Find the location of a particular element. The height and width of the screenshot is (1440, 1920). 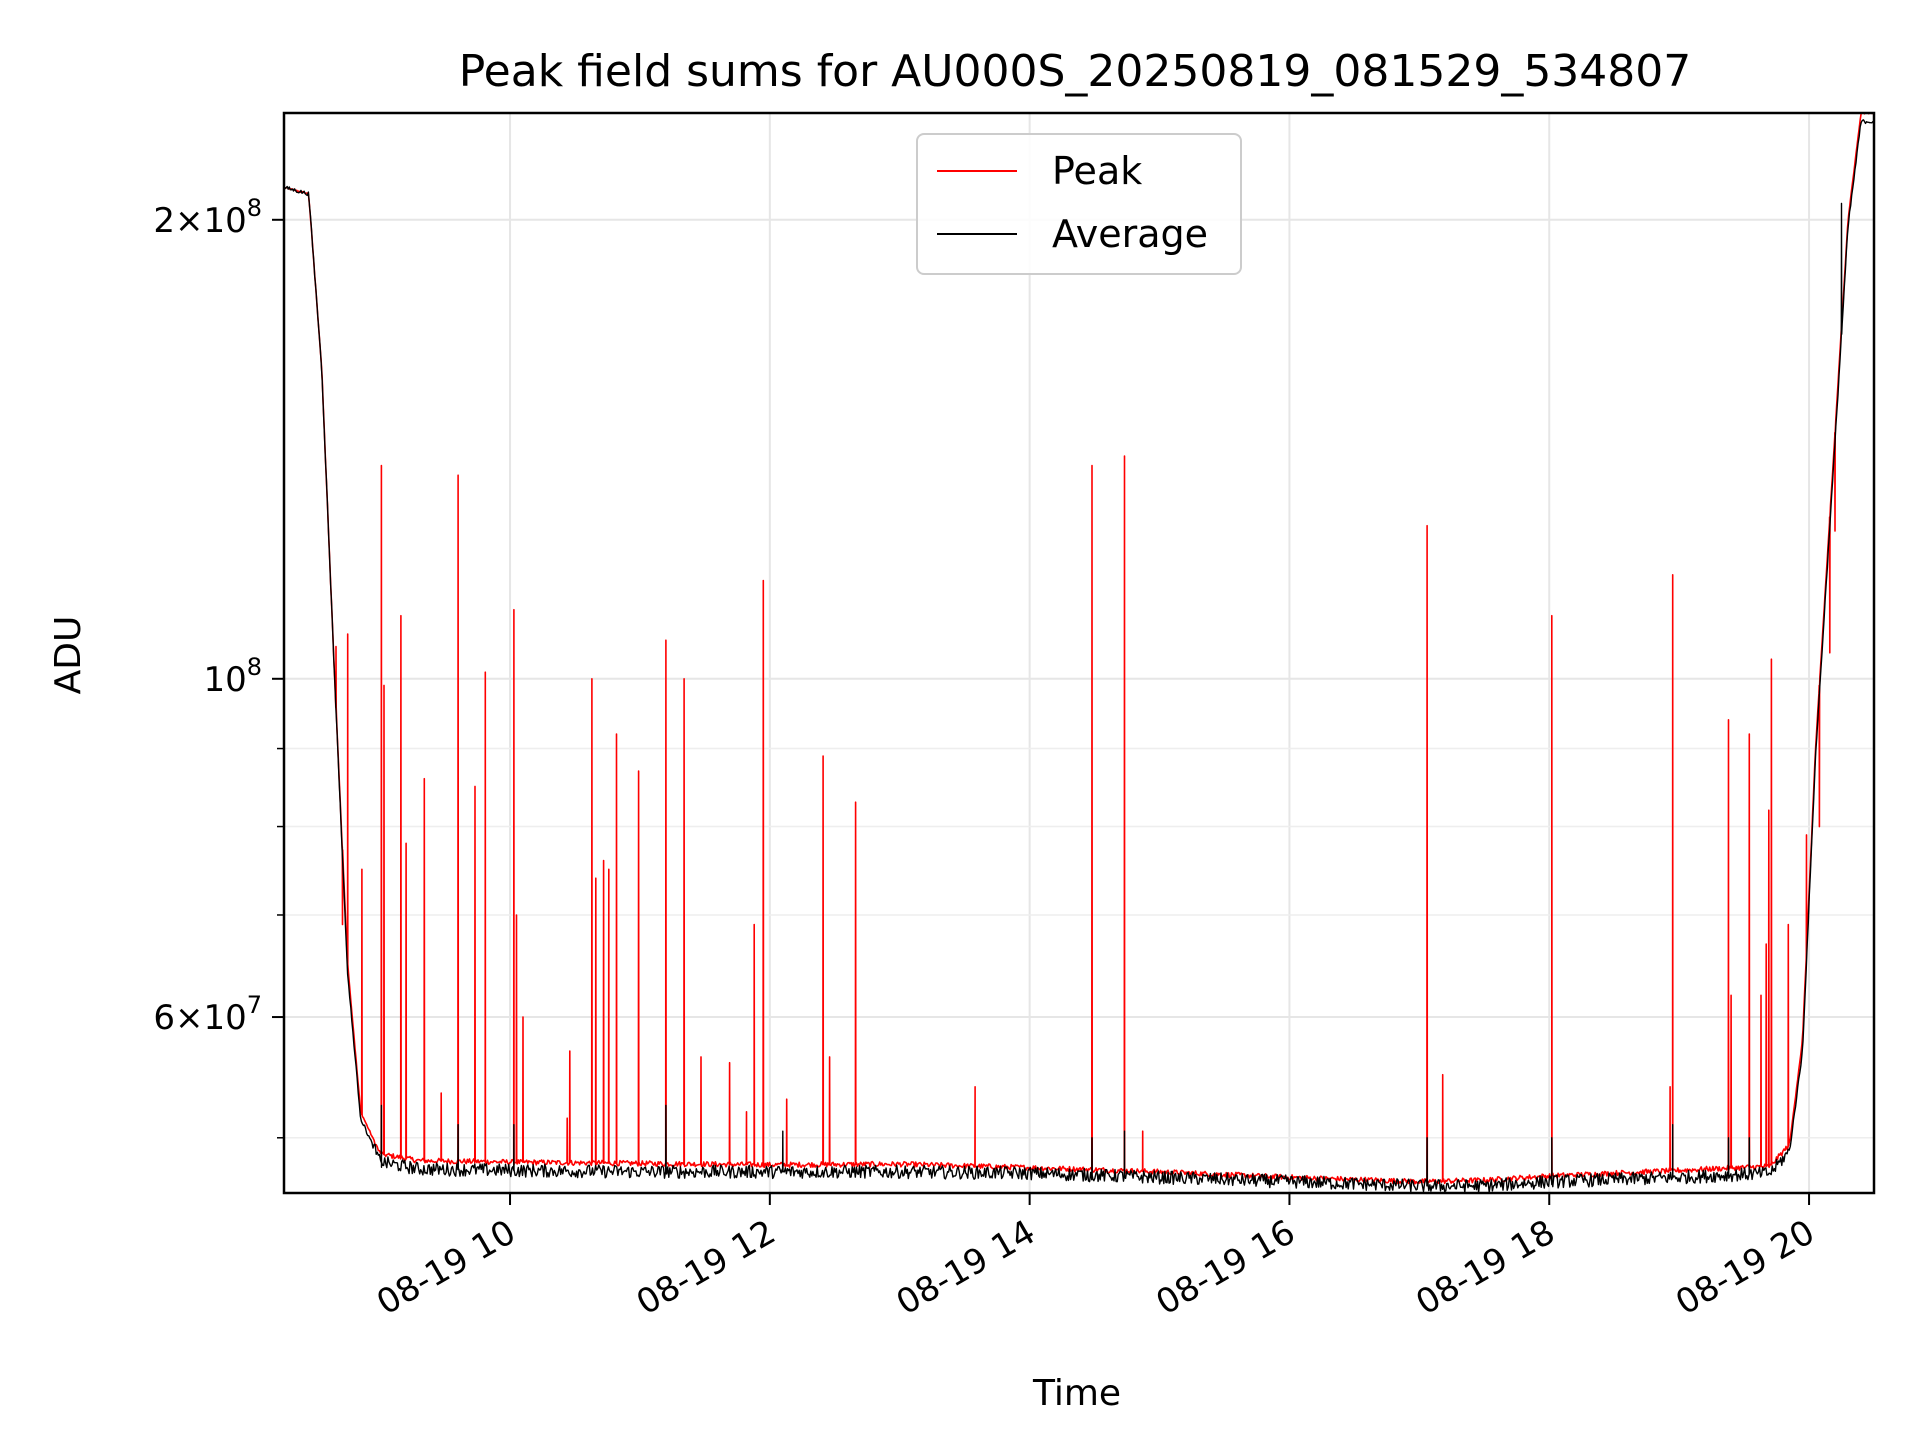

legend-label-average: Average is located at coordinates (1130, 234).